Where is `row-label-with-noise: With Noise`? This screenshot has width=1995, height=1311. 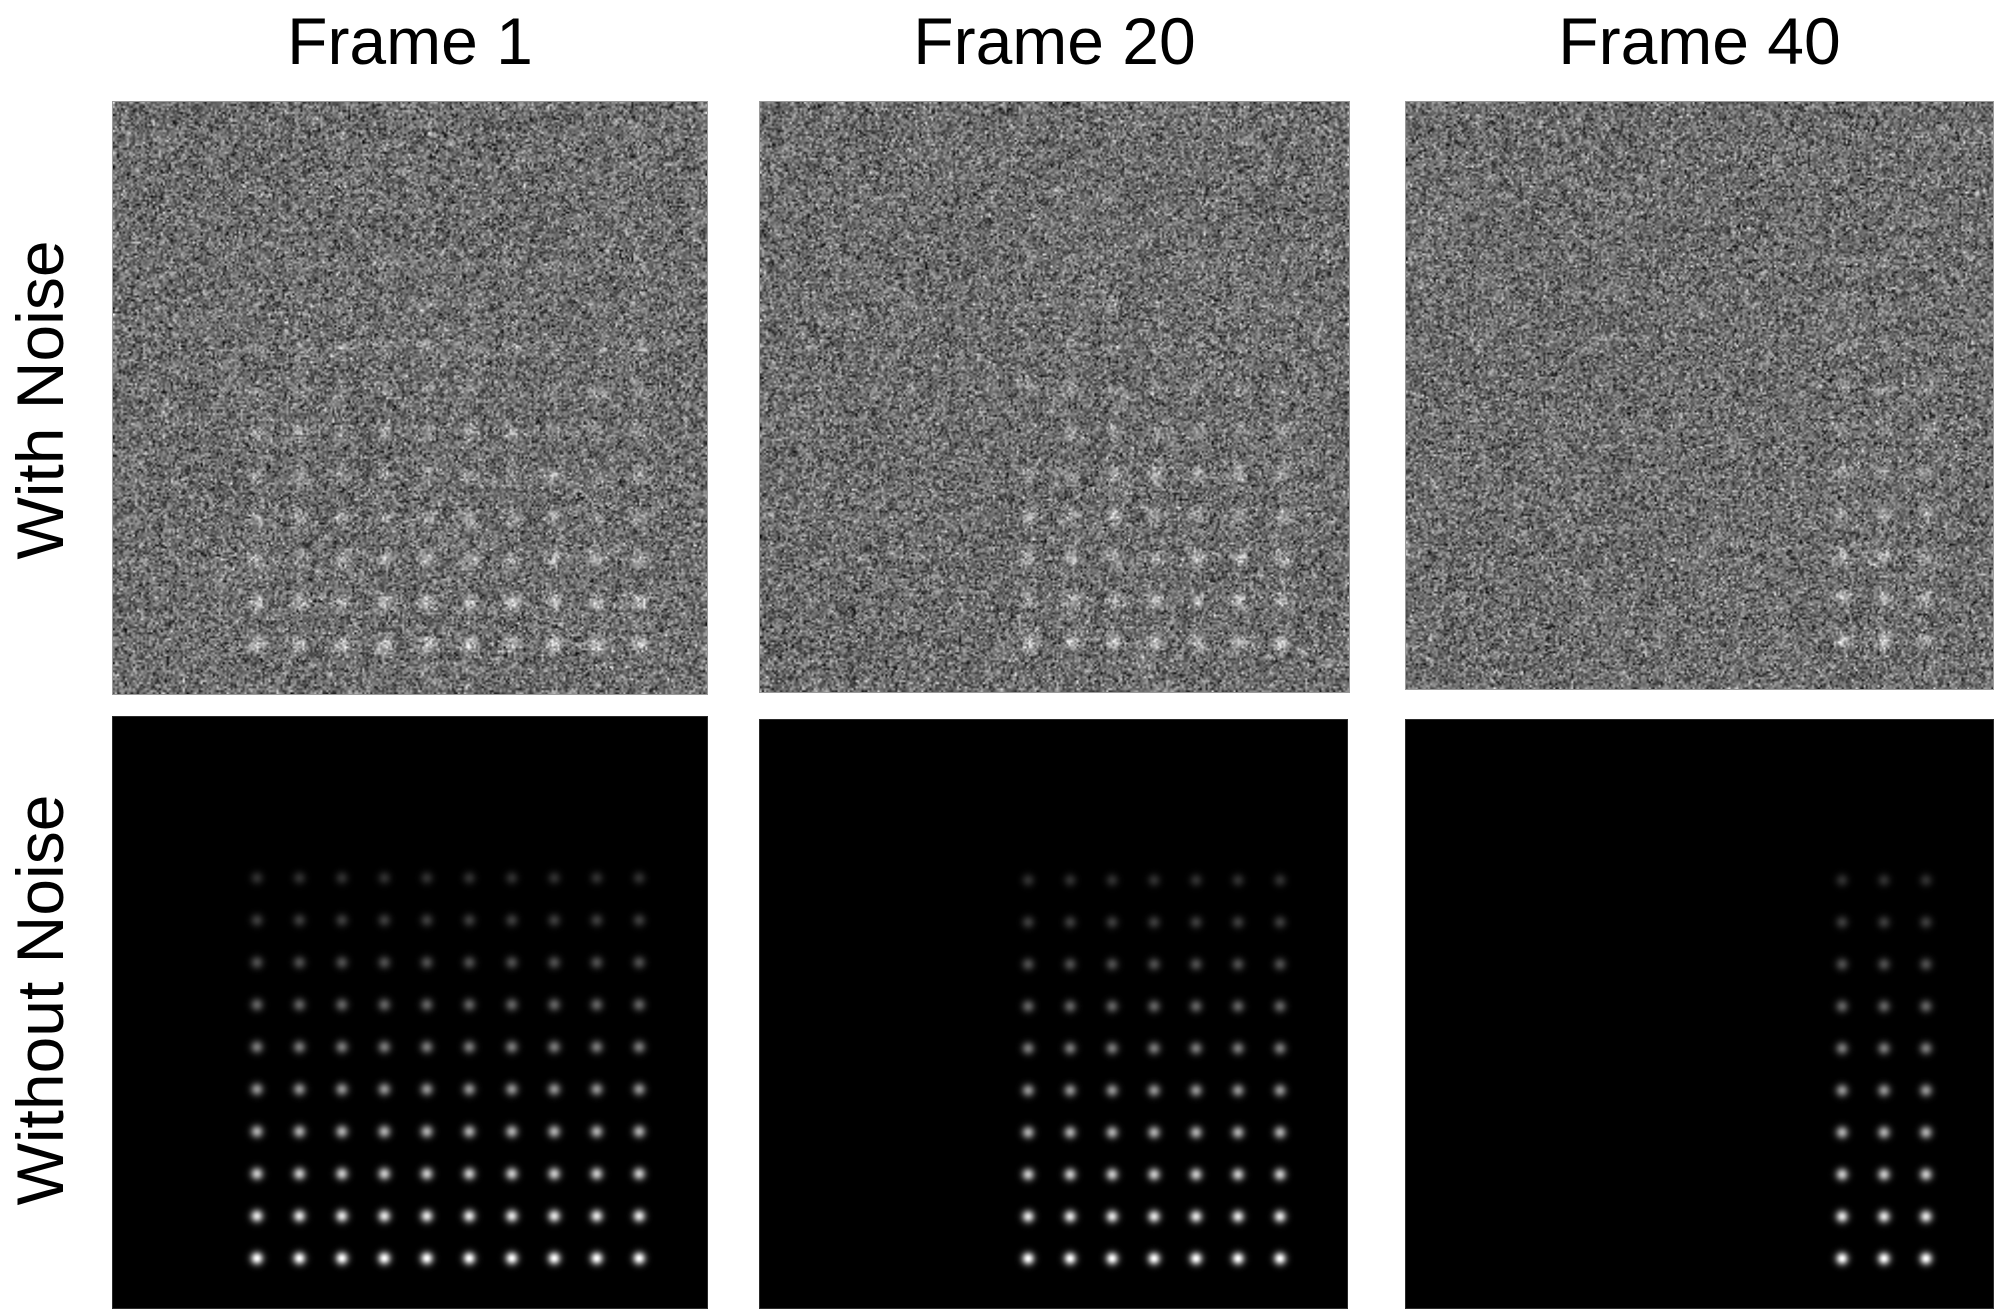 row-label-with-noise: With Noise is located at coordinates (40, 400).